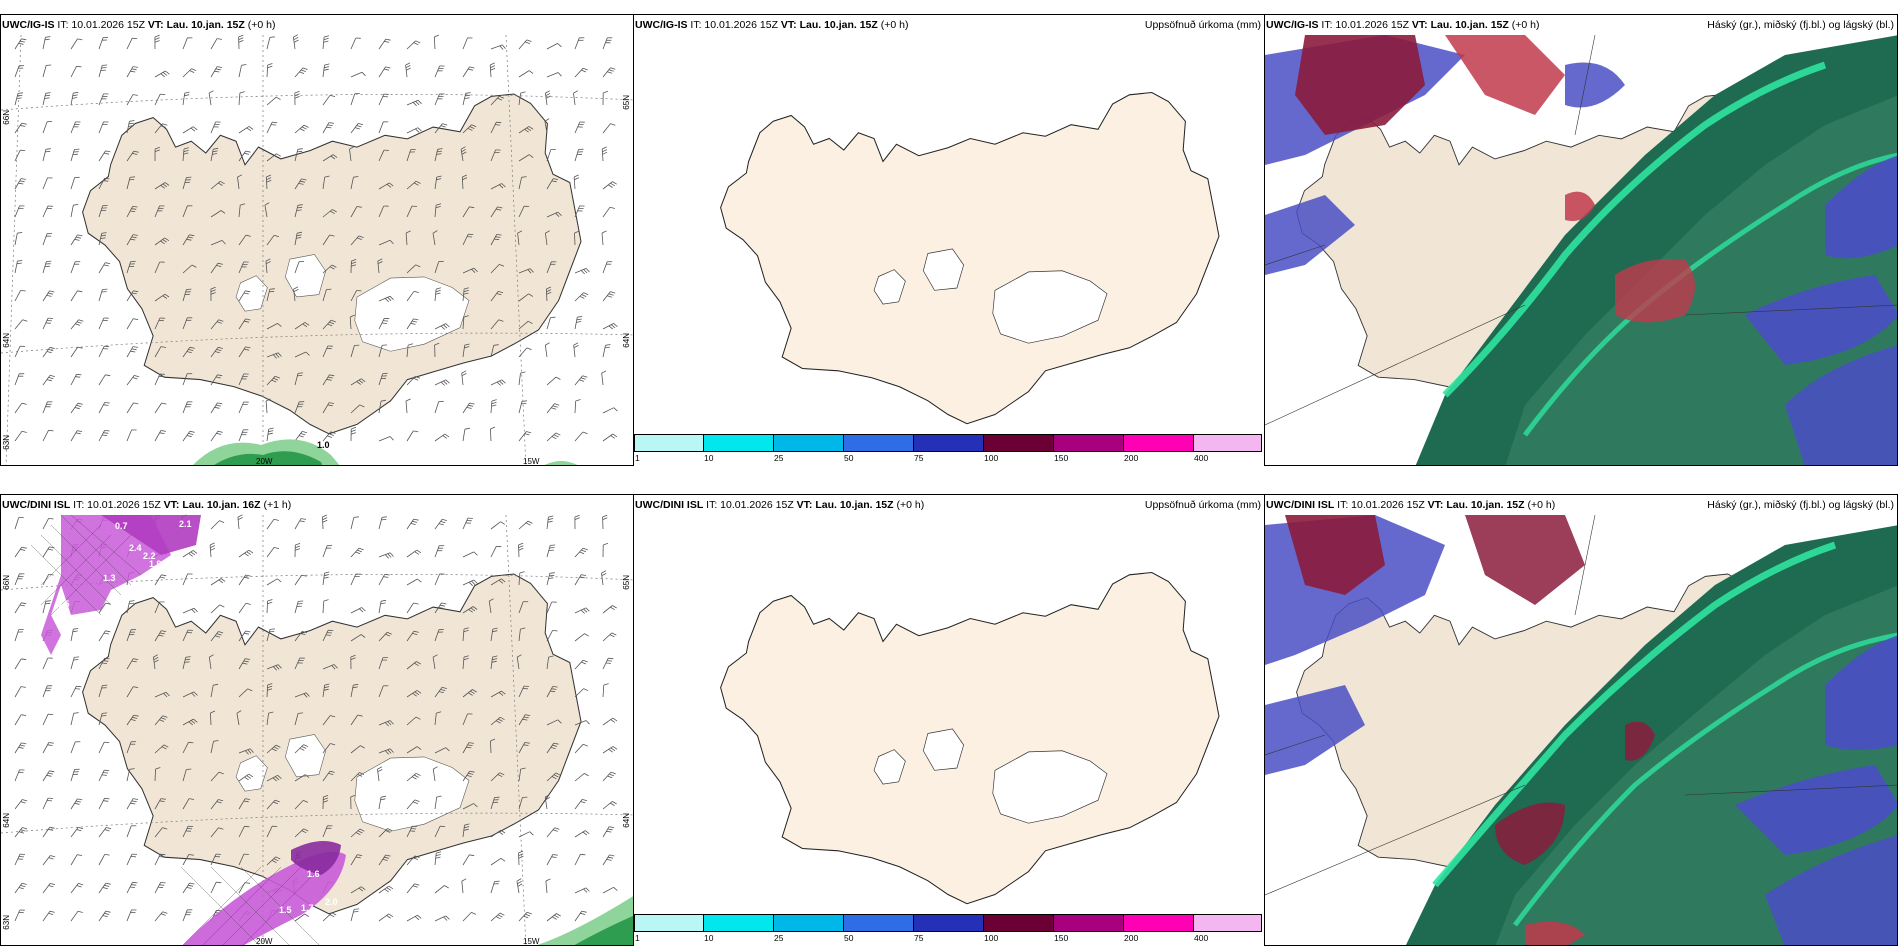 The width and height of the screenshot is (1900, 950). Describe the element at coordinates (838, 25) in the screenshot. I see `valid-time: Lau. 10.jan. 15Z` at that location.